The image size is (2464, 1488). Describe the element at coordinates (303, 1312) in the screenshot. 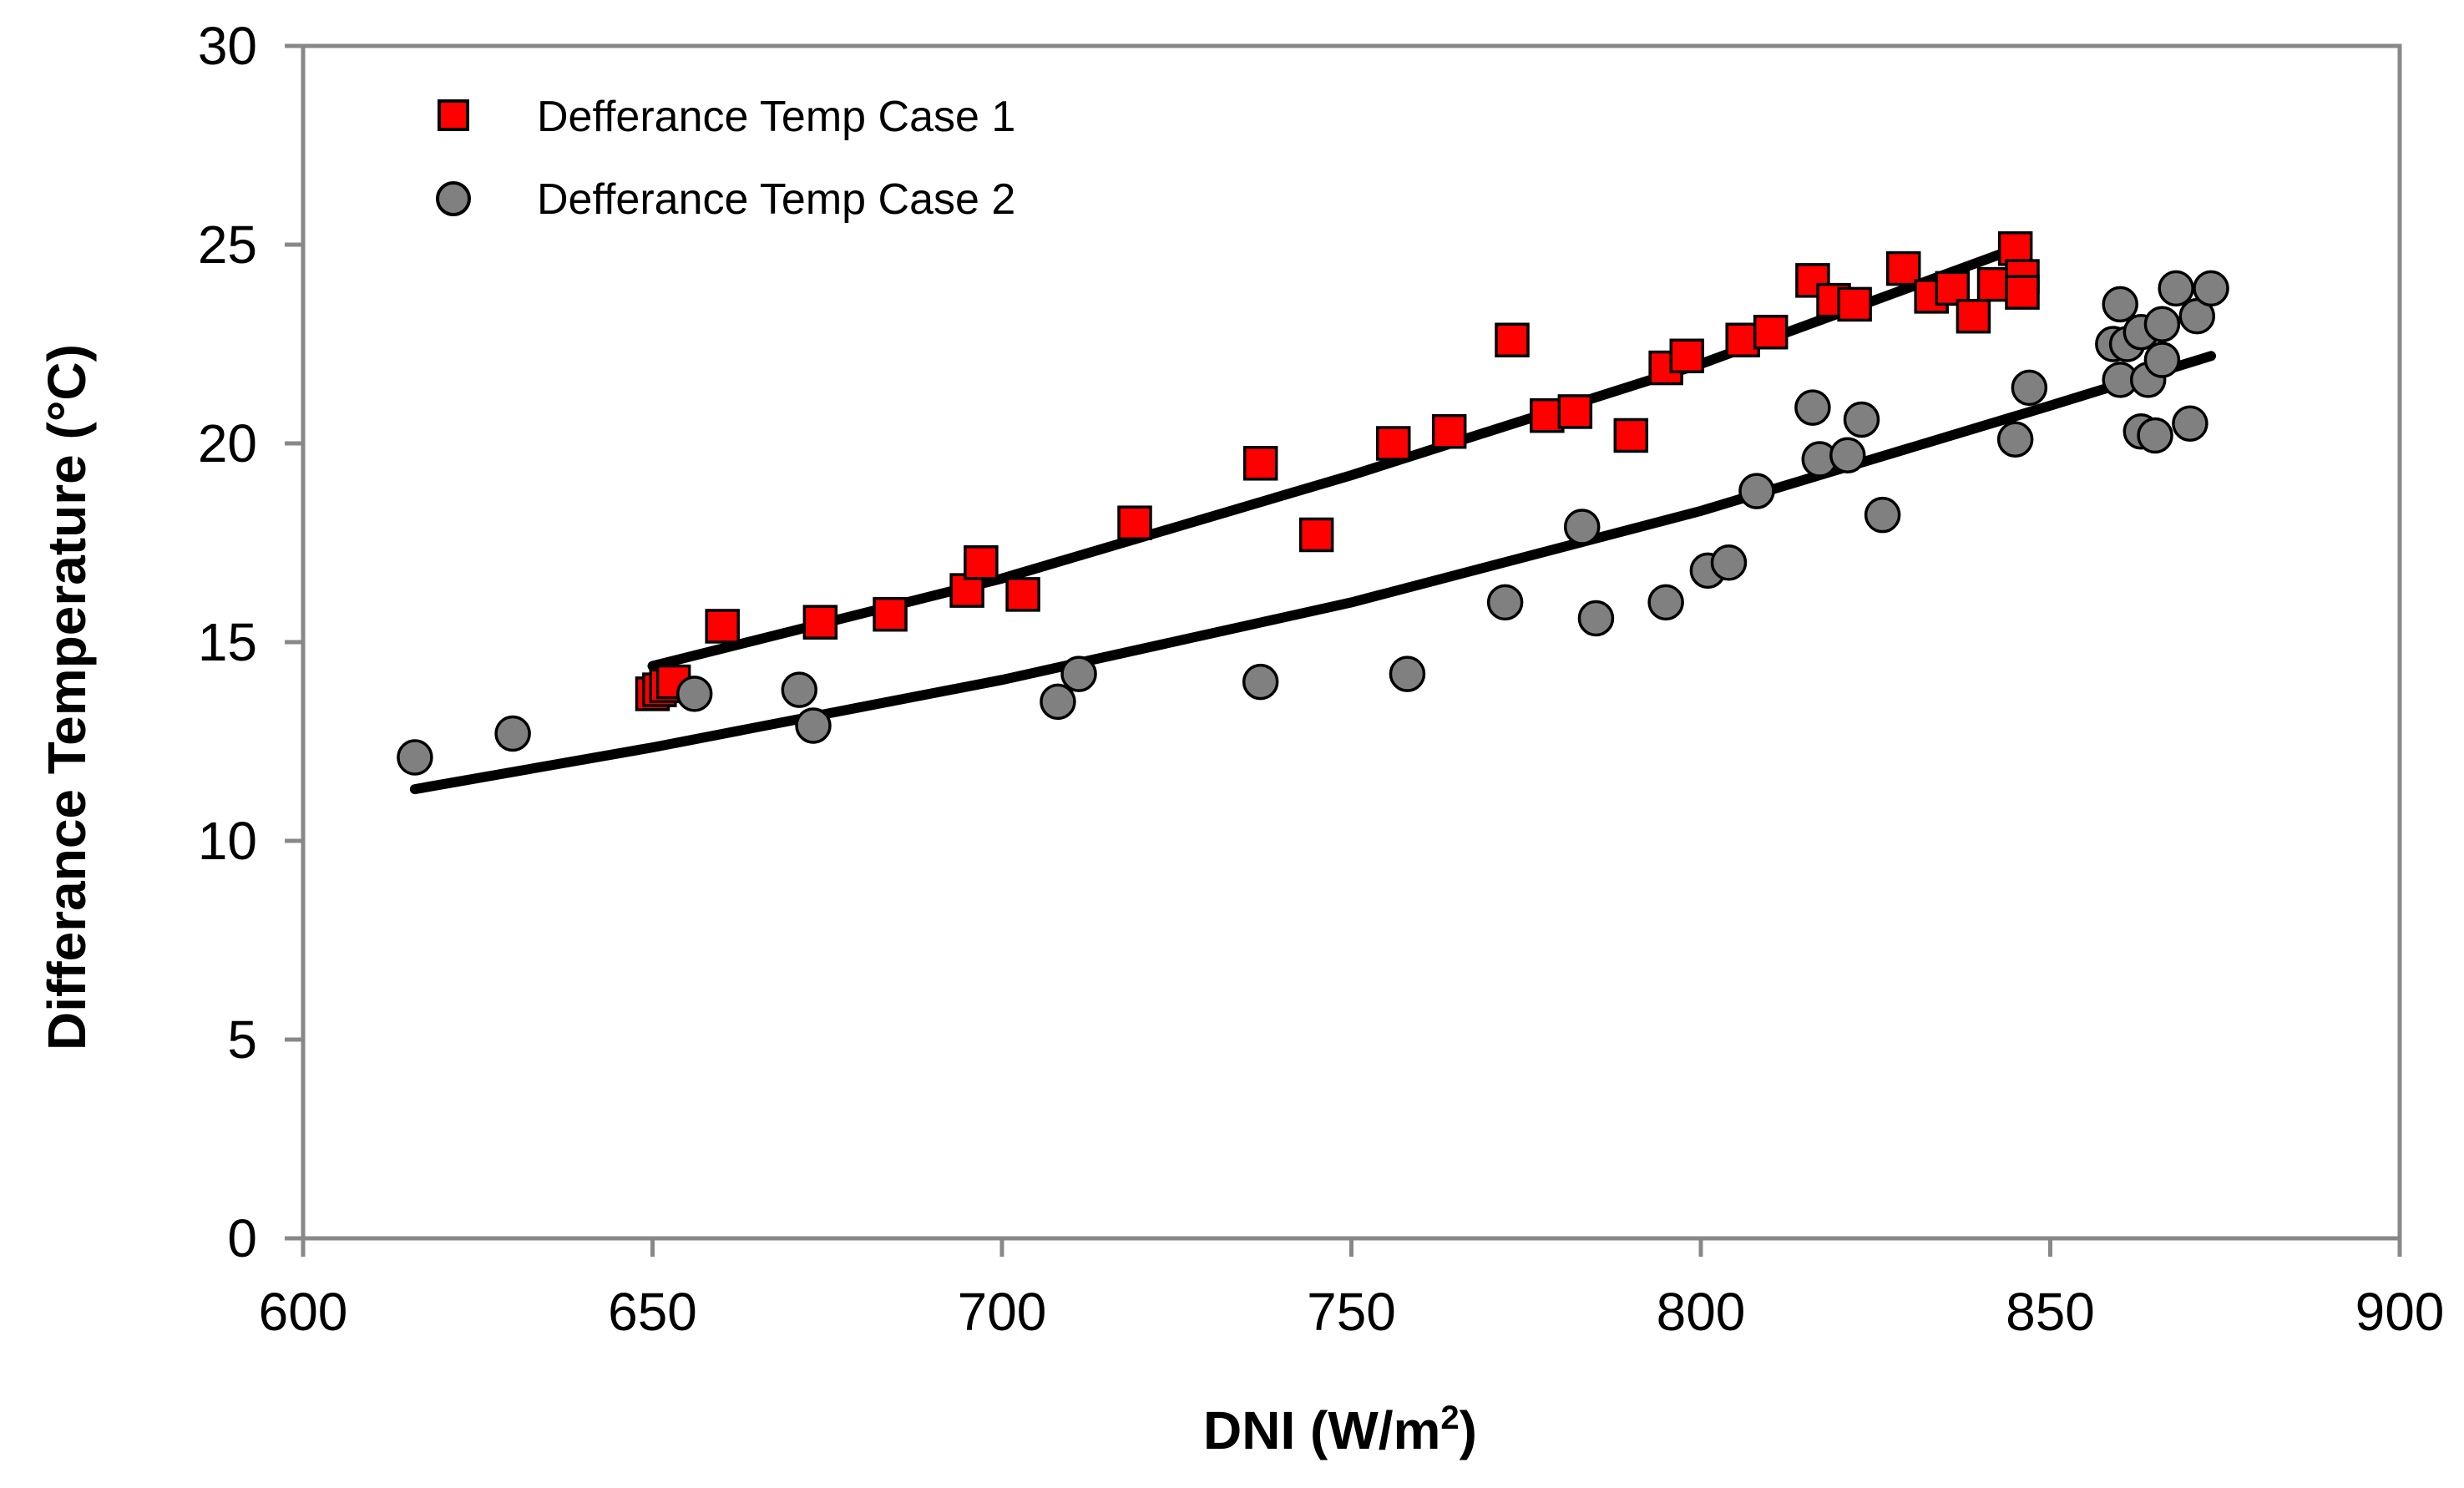

I see `x-tick-label: 600` at that location.